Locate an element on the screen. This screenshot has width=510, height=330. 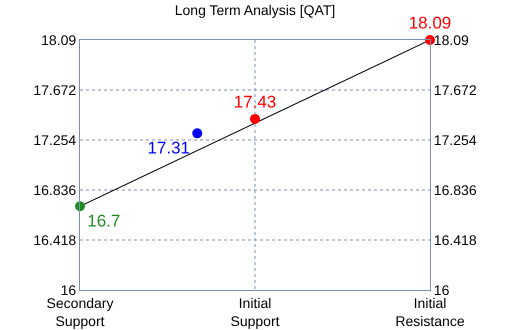
data-label: 17.31 is located at coordinates (168, 148).